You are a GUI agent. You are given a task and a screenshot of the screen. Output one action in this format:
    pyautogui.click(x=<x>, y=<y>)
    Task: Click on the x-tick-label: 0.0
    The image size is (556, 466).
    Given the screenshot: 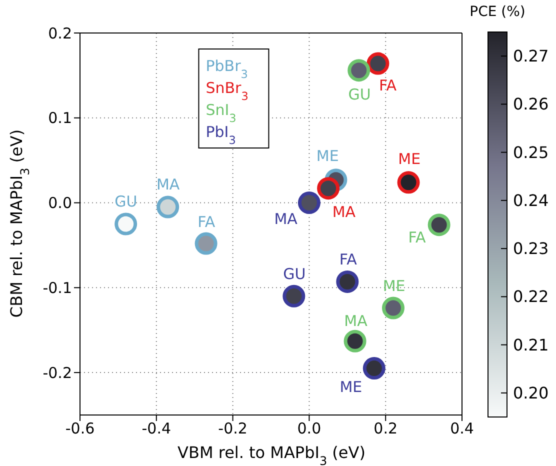 What is the action you would take?
    pyautogui.click(x=309, y=429)
    